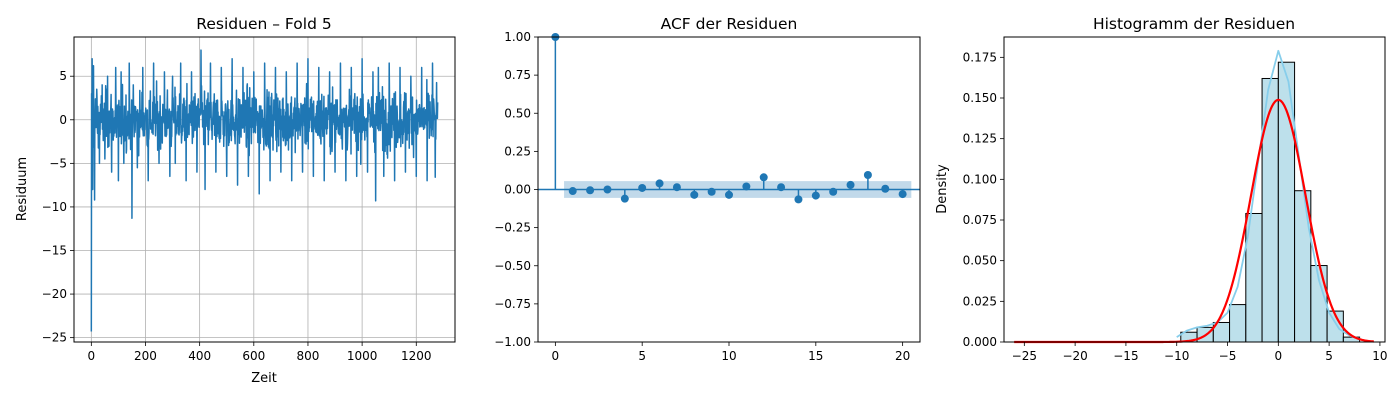 The width and height of the screenshot is (1400, 400). Describe the element at coordinates (1238, 323) in the screenshot. I see `histogram-bar` at that location.